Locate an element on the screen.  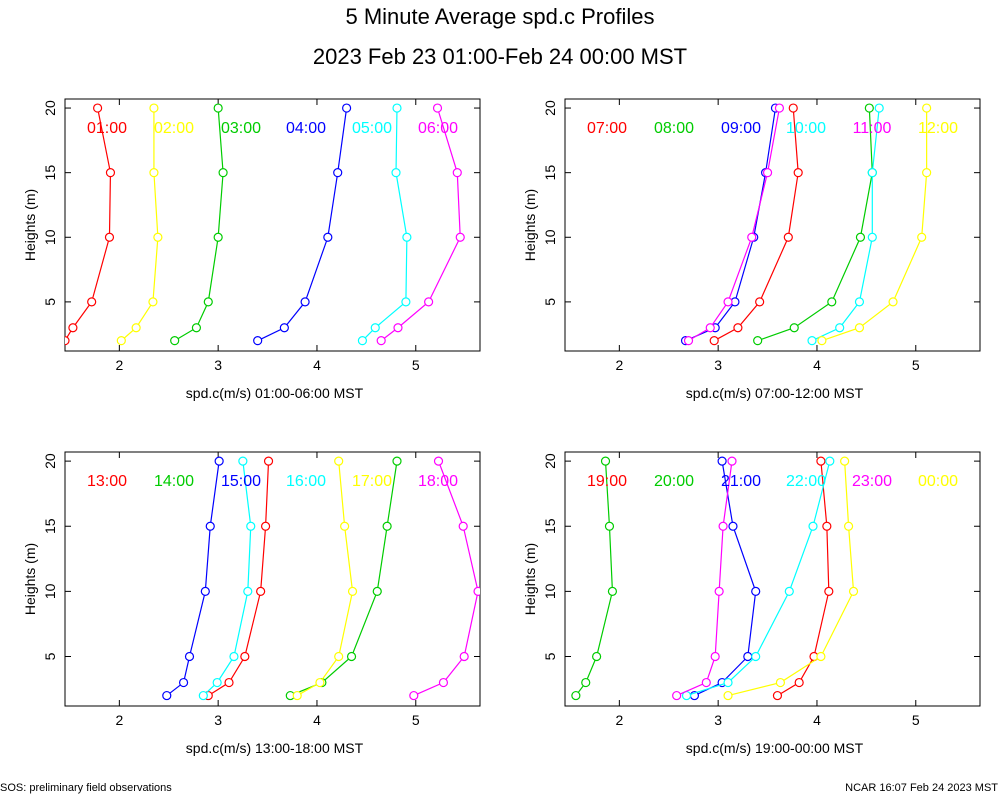
legend-label: 22:00 is located at coordinates (806, 481).